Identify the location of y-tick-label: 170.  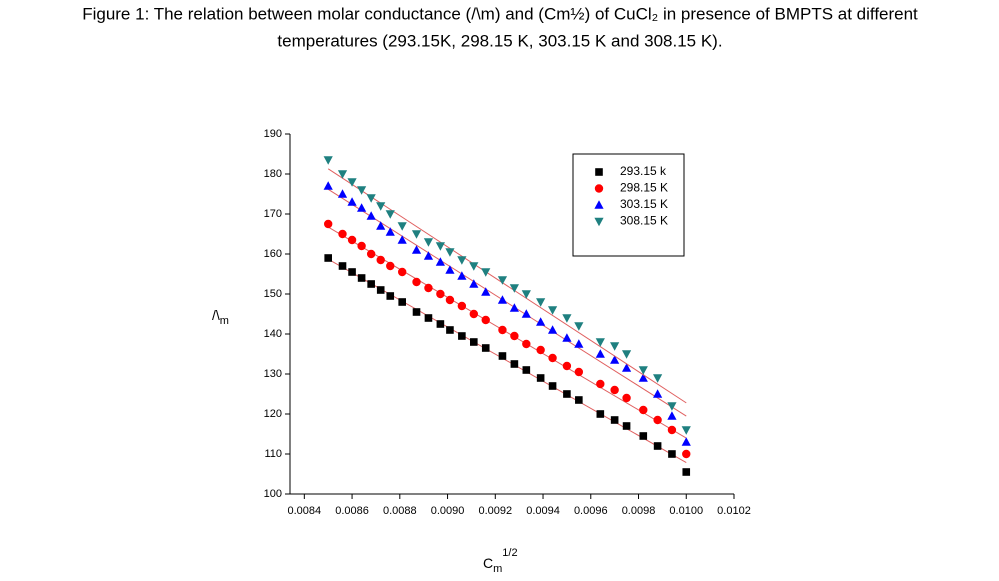
(273, 214).